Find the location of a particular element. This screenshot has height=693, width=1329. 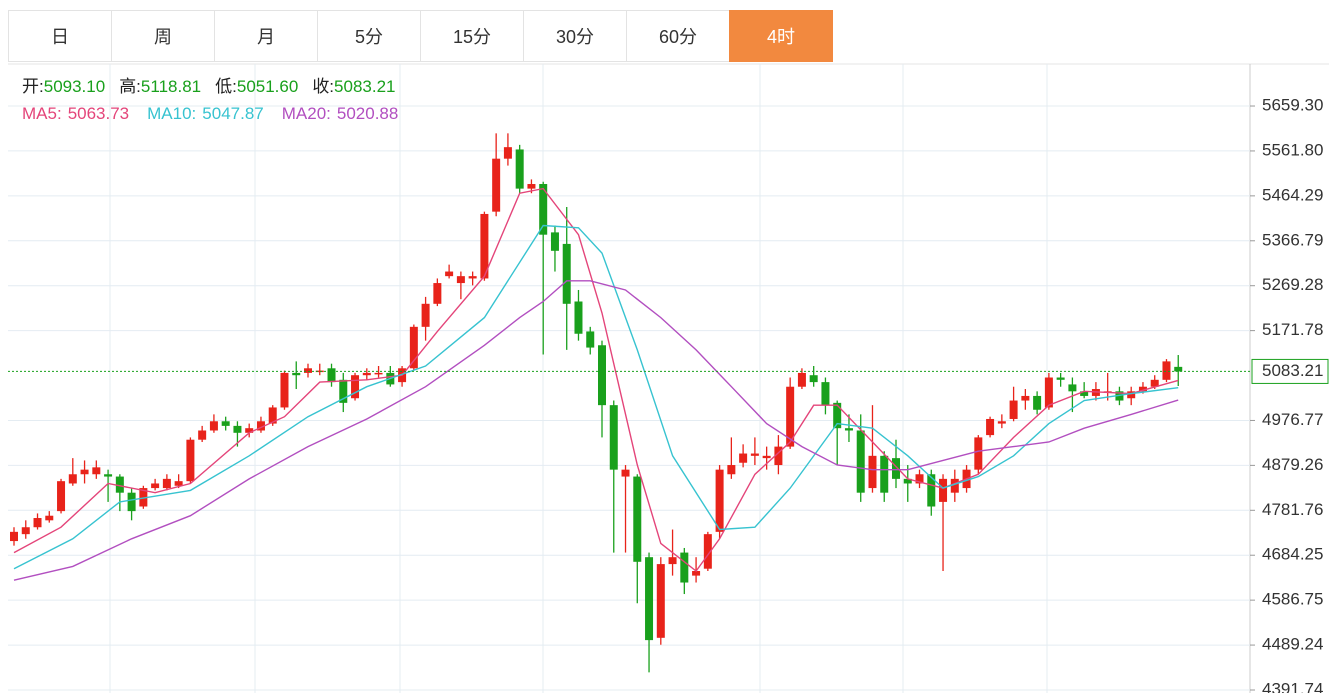

y-tick-label: 5659.30 is located at coordinates (1292, 105).